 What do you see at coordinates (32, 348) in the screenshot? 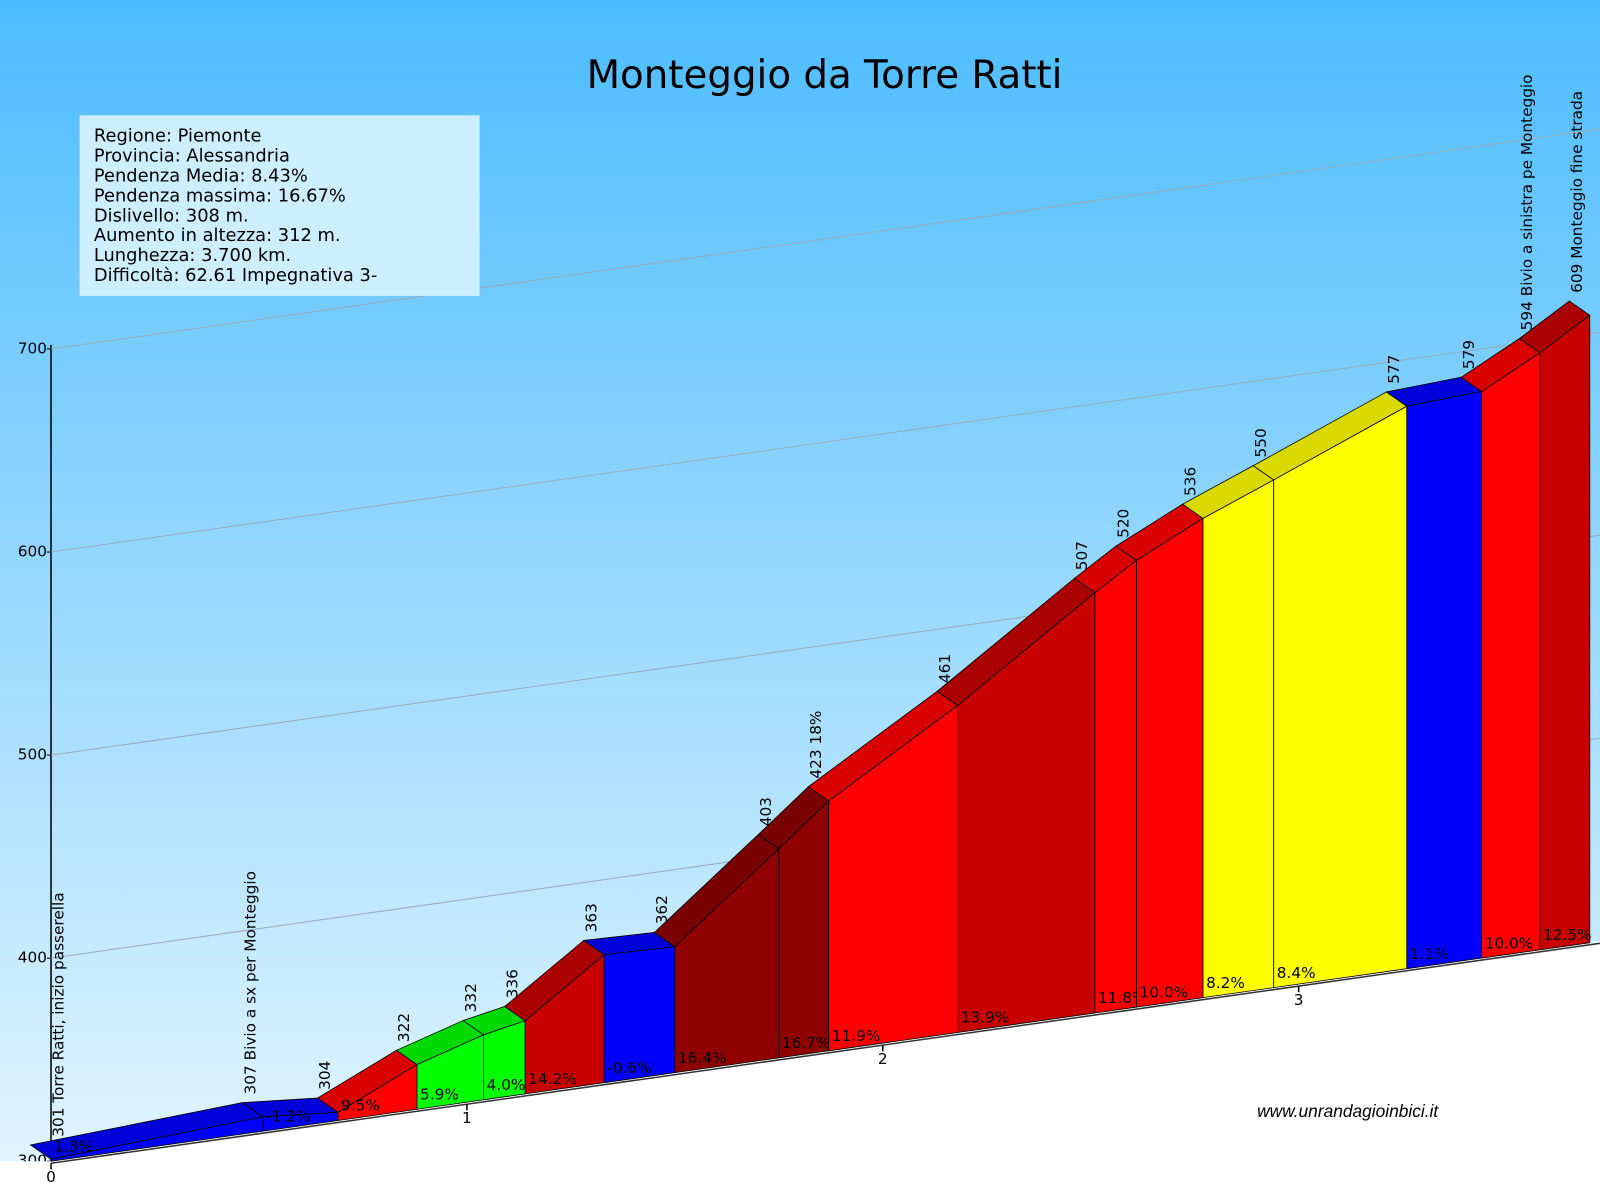
I see `y-tick-label: 700` at bounding box center [32, 348].